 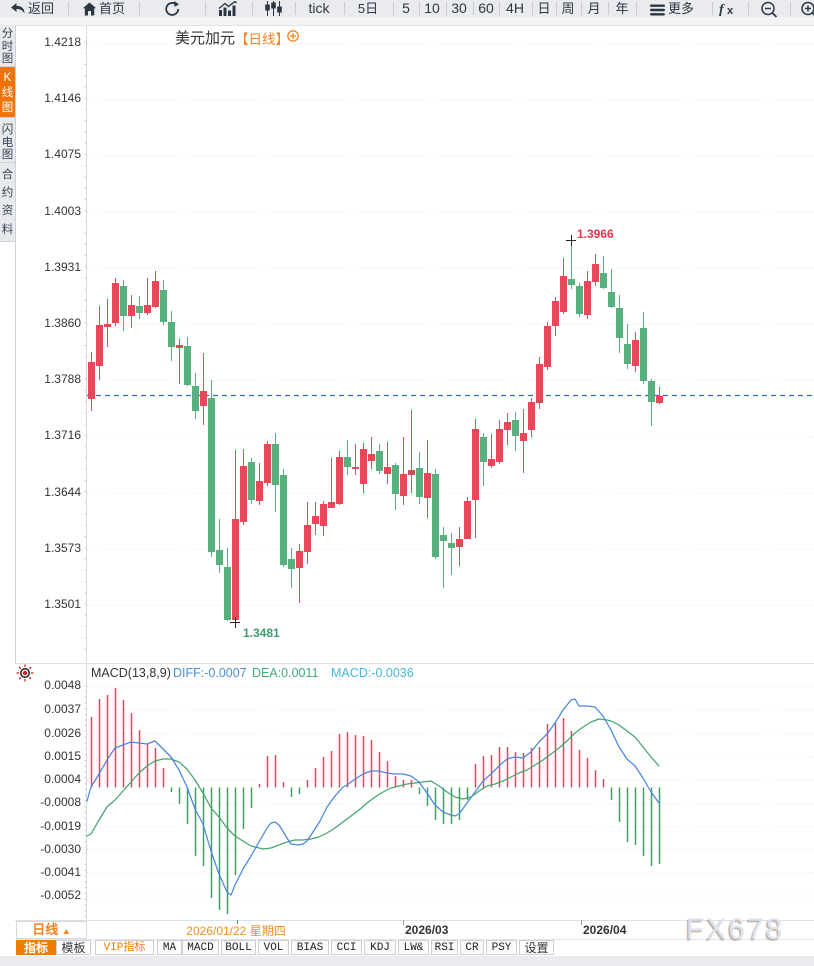 I want to click on svg-text: f, so click(x=722, y=10).